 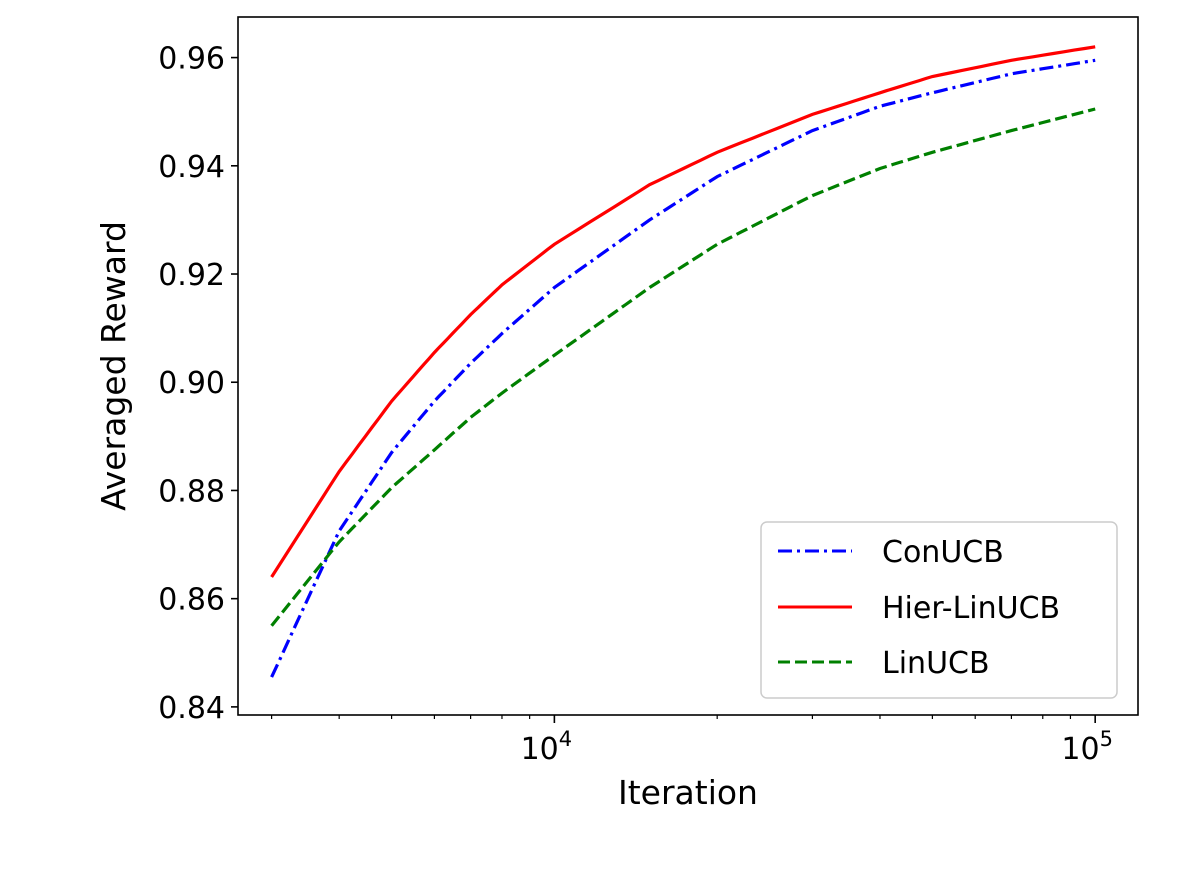 What do you see at coordinates (191, 383) in the screenshot?
I see `y-tick-label: 0.90` at bounding box center [191, 383].